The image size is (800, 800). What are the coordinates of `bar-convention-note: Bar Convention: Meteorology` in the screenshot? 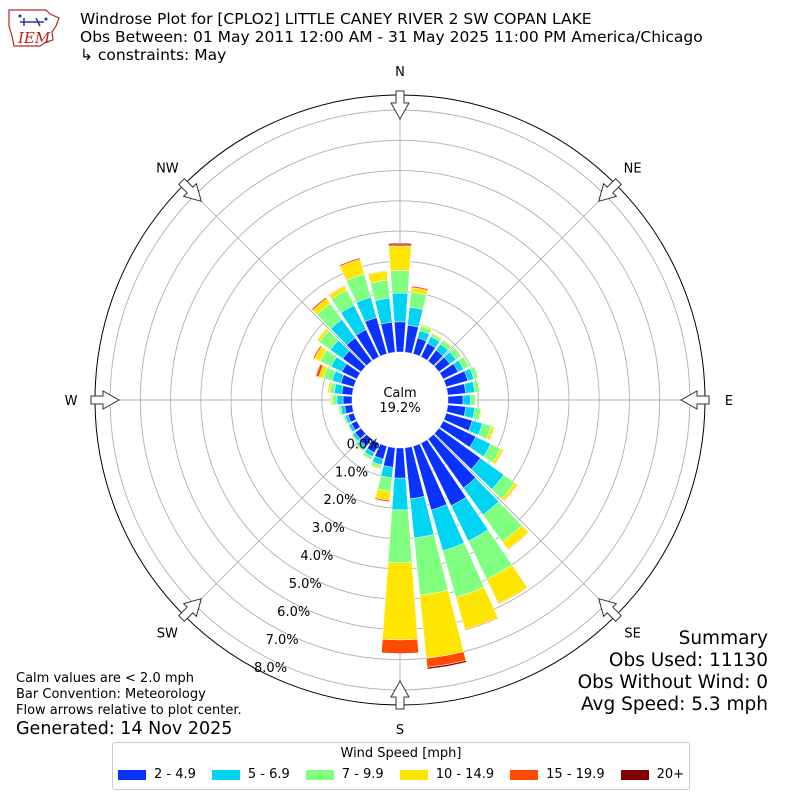 It's located at (111, 694).